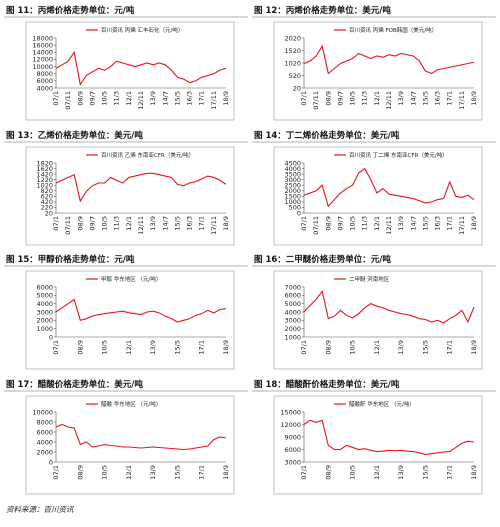  What do you see at coordinates (292, 163) in the screenshot?
I see `y-tick-label: 4500` at bounding box center [292, 163].